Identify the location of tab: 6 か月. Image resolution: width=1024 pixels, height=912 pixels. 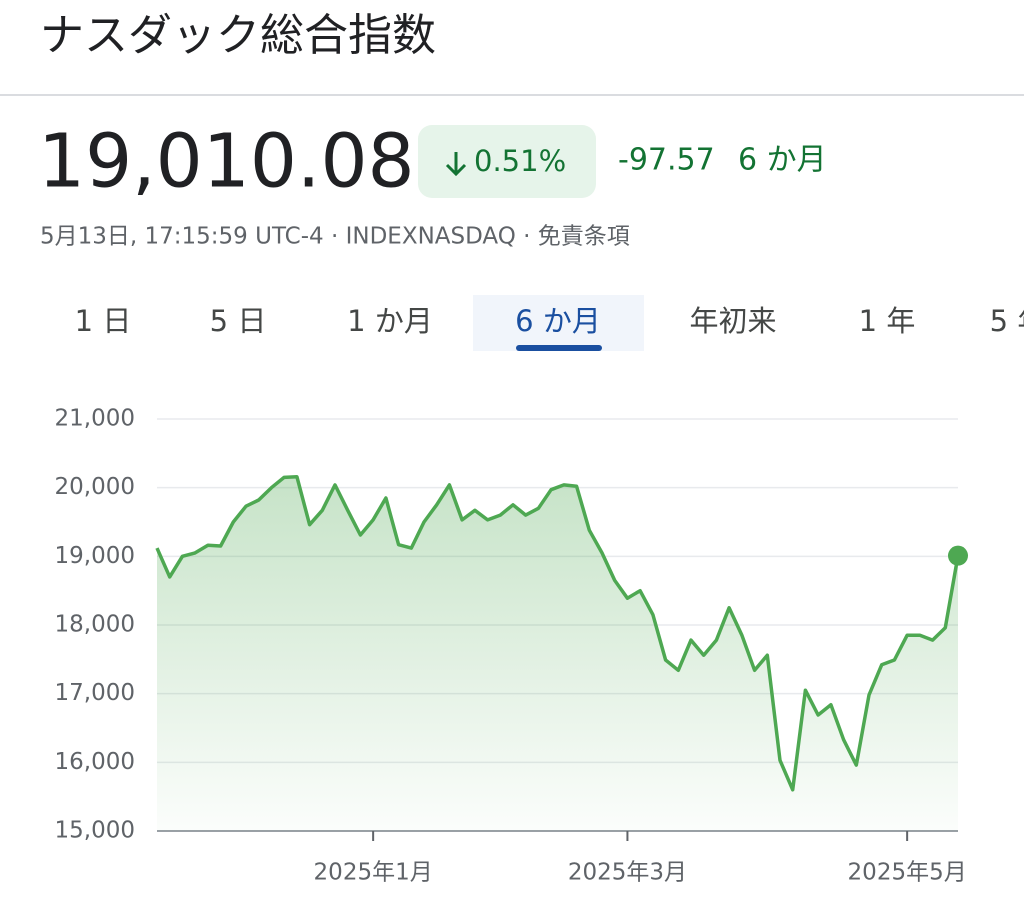
(558, 321).